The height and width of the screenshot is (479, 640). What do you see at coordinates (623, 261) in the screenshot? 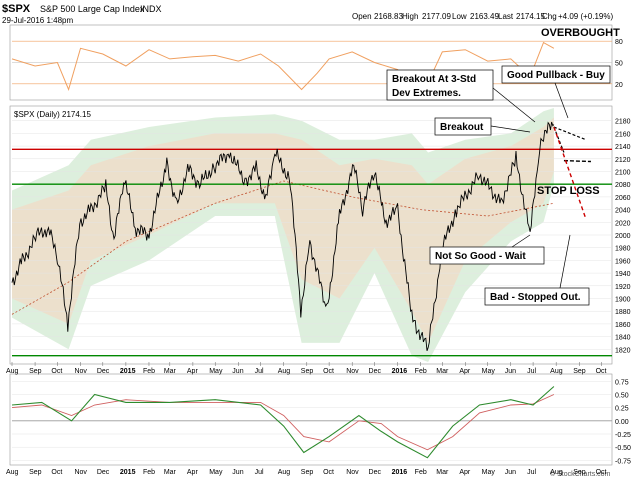
I see `price-tick-label: 1960` at bounding box center [623, 261].